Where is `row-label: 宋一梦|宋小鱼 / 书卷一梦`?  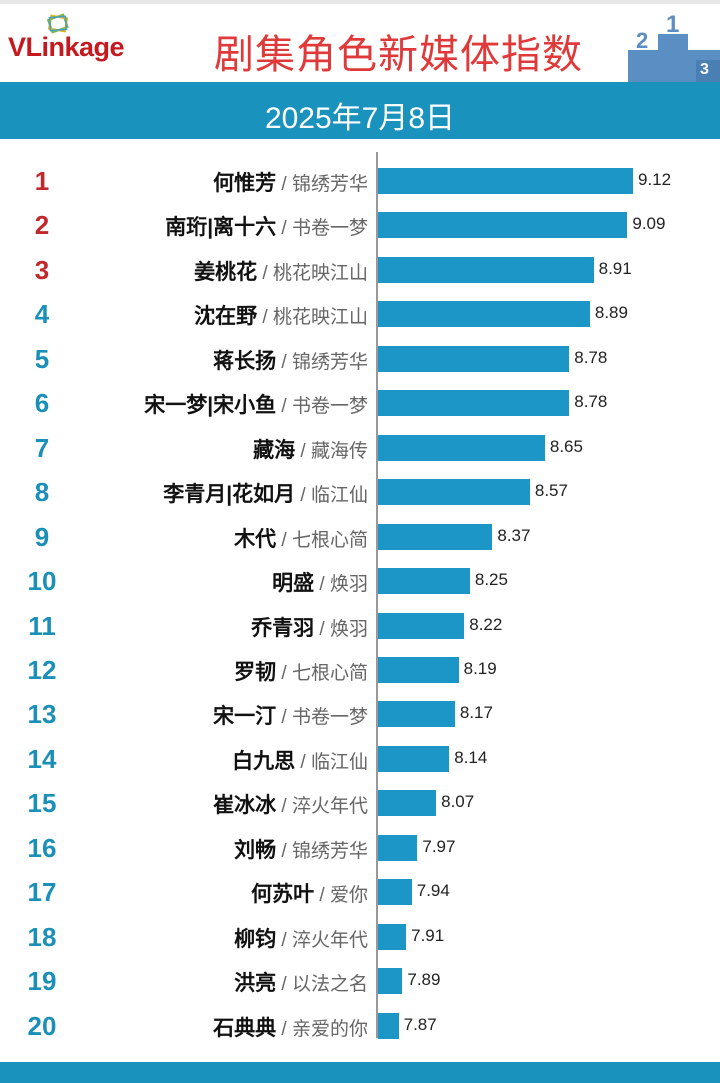 row-label: 宋一梦|宋小鱼 / 书卷一梦 is located at coordinates (256, 404).